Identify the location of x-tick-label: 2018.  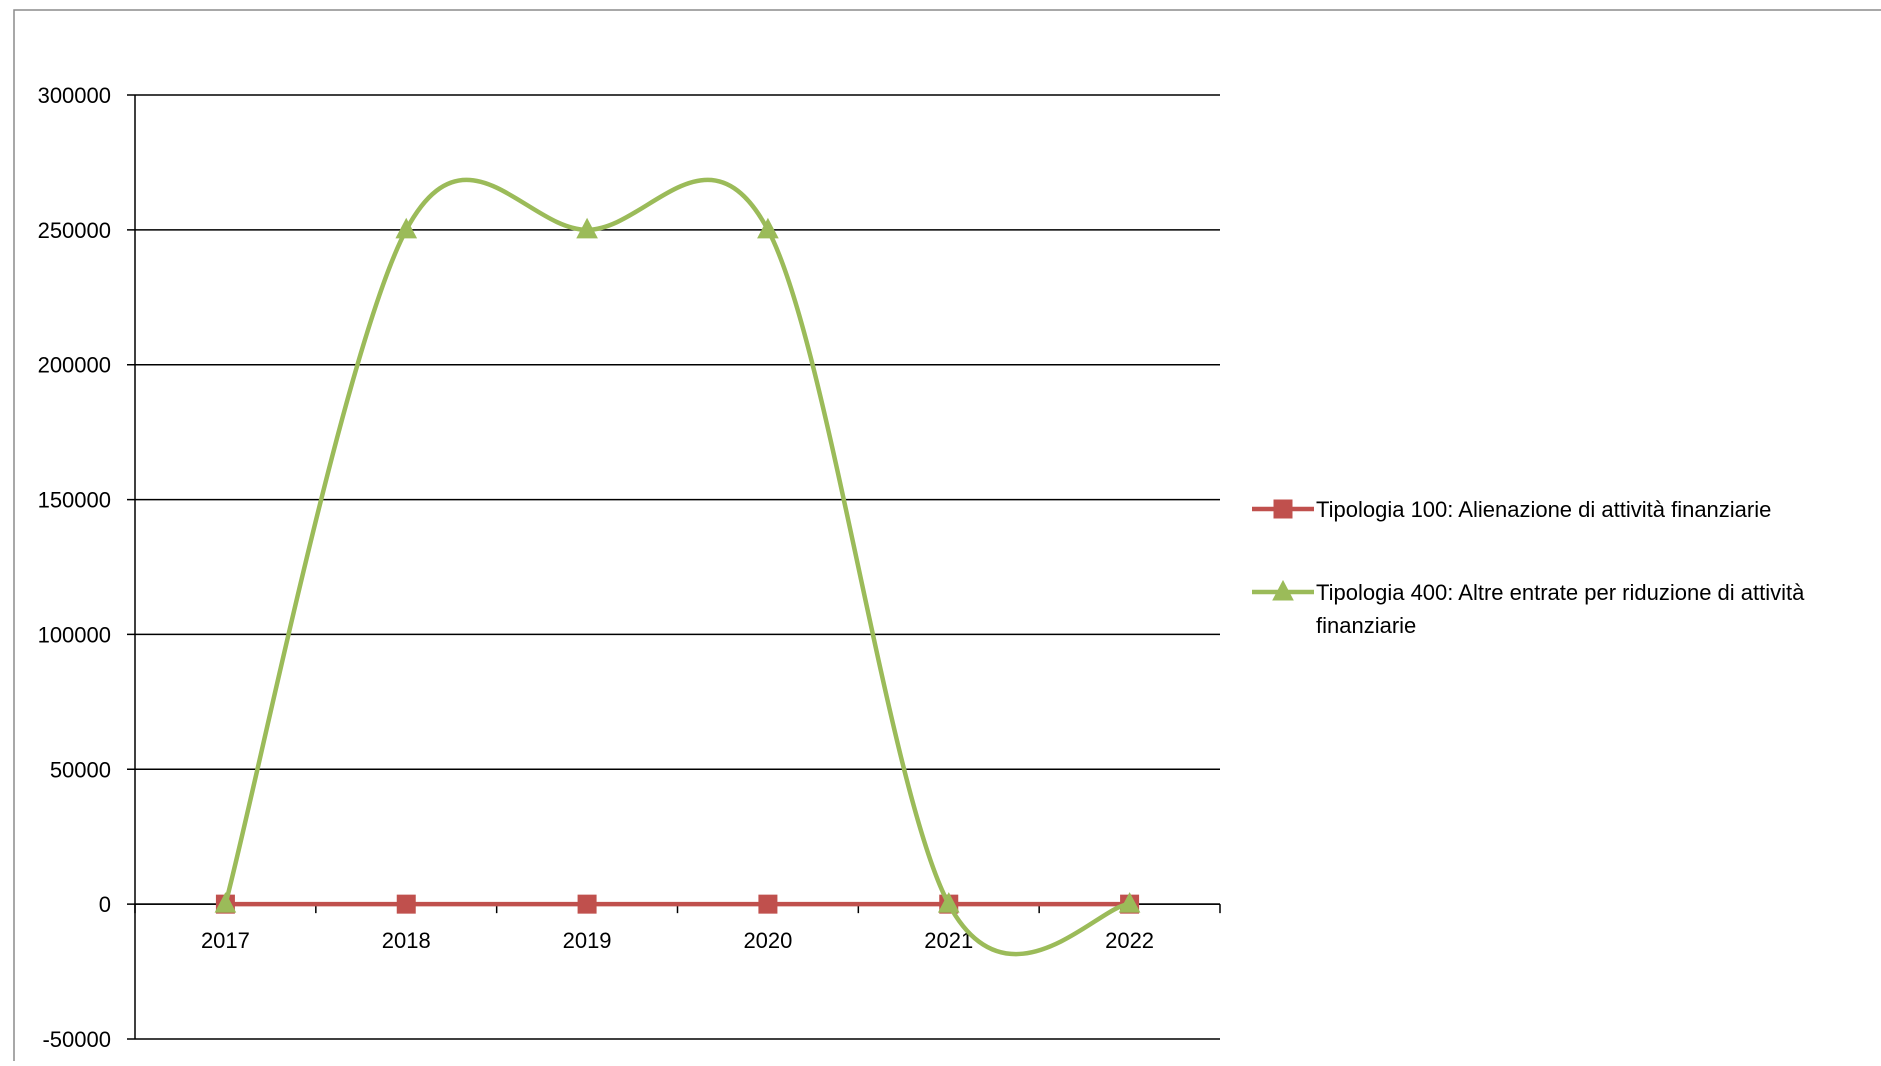
(406, 940).